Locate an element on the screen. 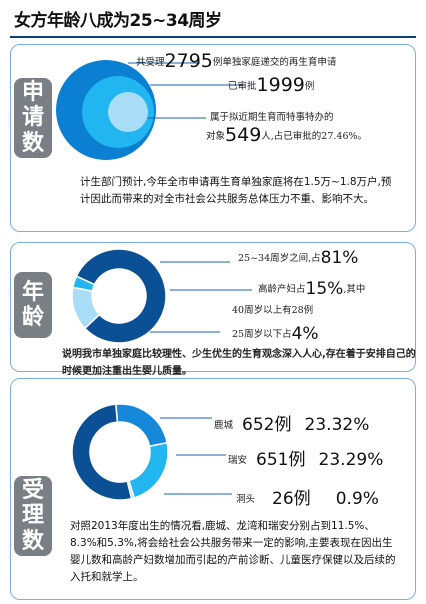  applications-line2: 已审批1999例 is located at coordinates (271, 85).